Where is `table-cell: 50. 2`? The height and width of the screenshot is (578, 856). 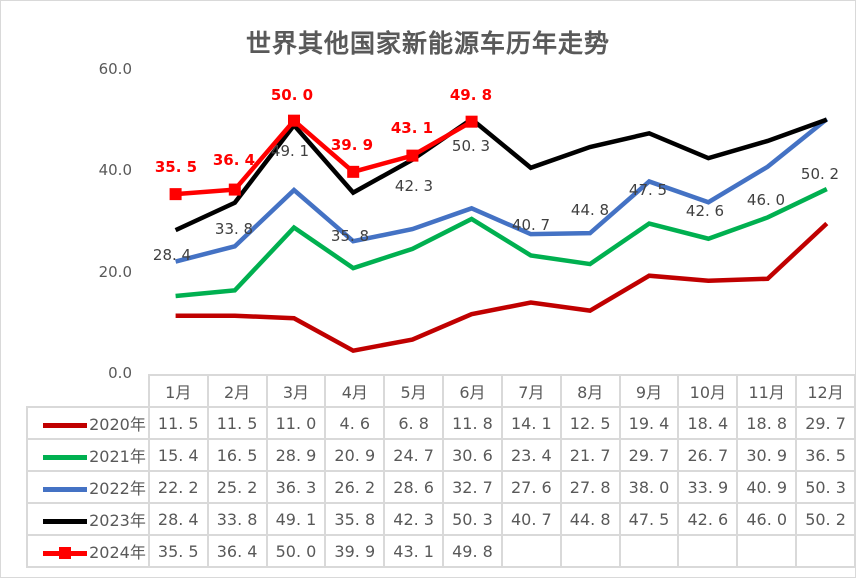 table-cell: 50. 2 is located at coordinates (825, 519).